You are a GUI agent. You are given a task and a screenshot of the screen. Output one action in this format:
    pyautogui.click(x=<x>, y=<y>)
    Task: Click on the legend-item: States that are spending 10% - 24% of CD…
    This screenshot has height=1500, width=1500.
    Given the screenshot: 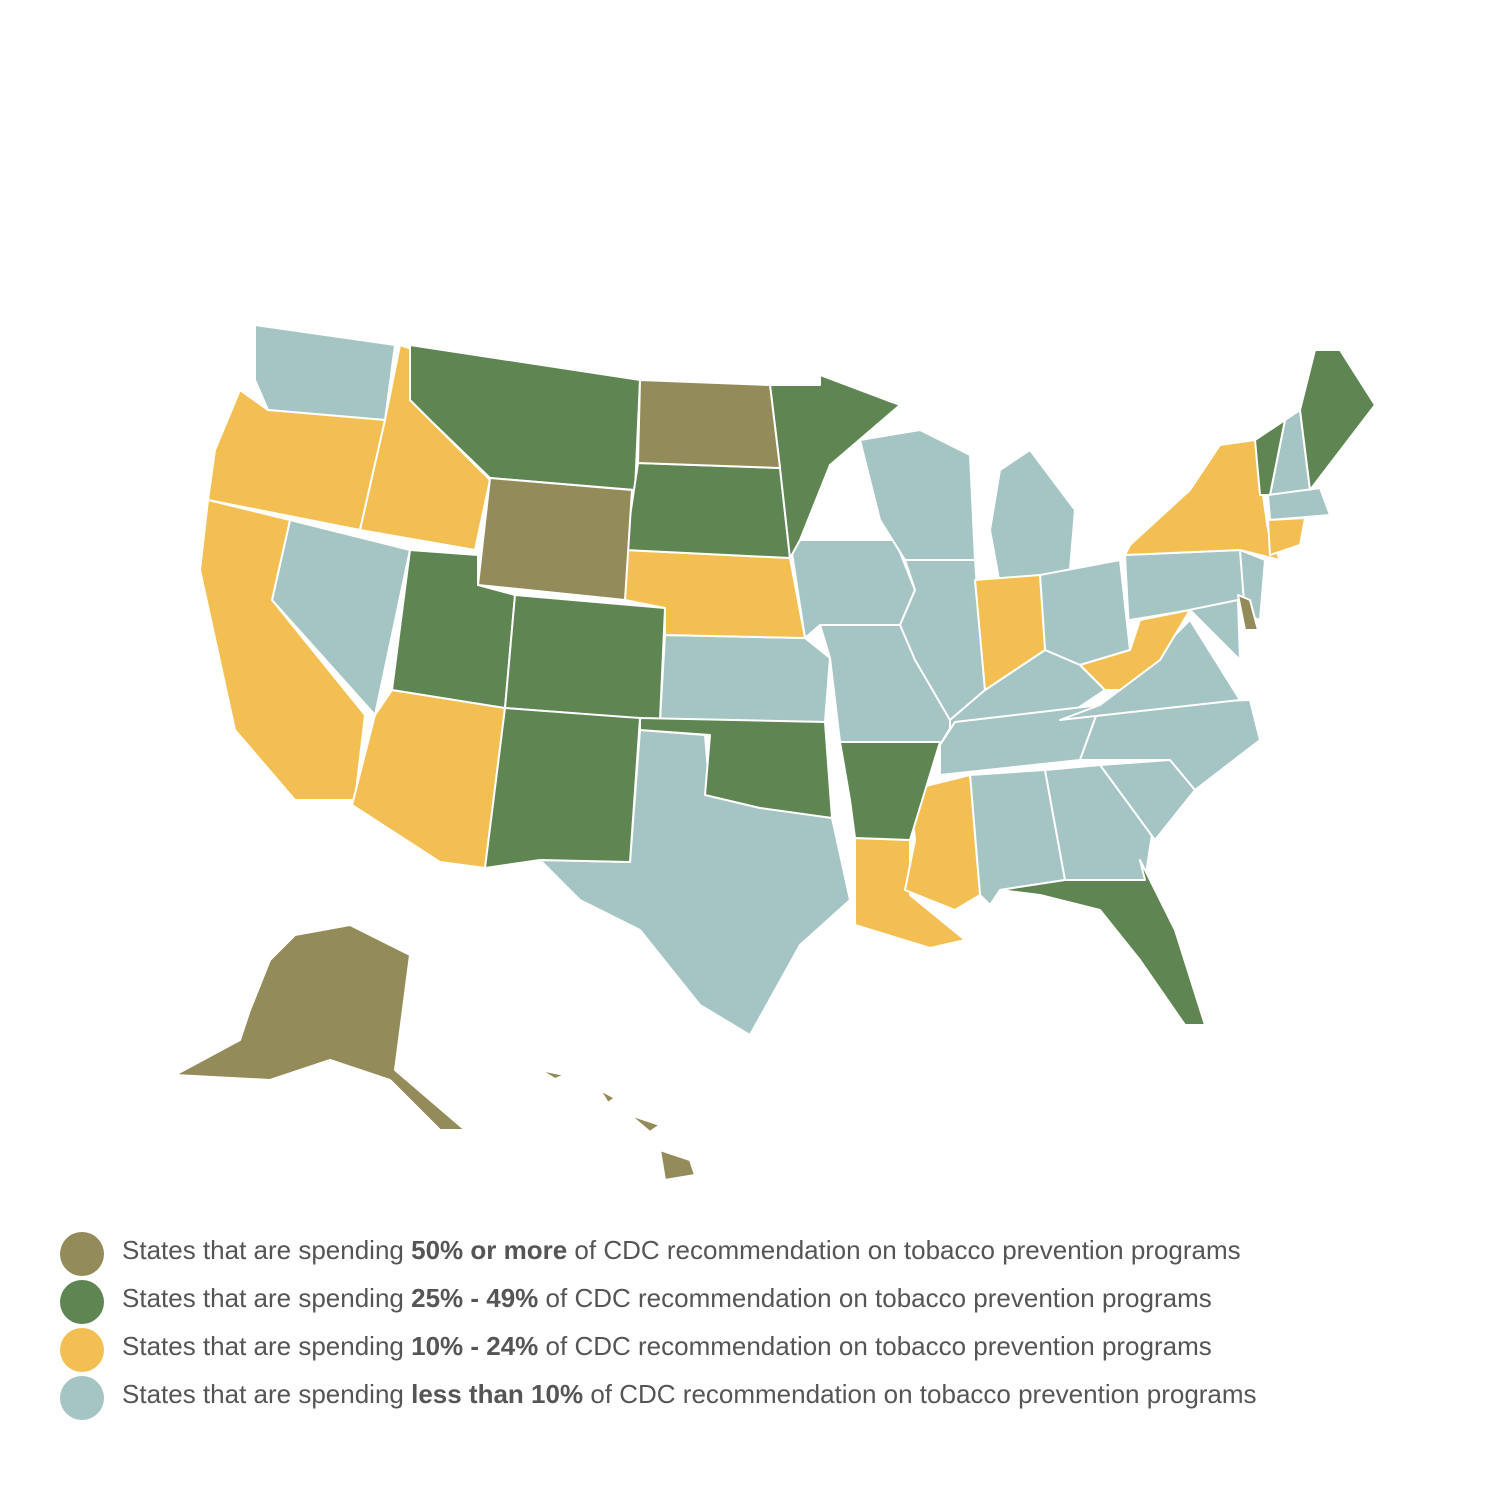 What is the action you would take?
    pyautogui.click(x=760, y=1350)
    